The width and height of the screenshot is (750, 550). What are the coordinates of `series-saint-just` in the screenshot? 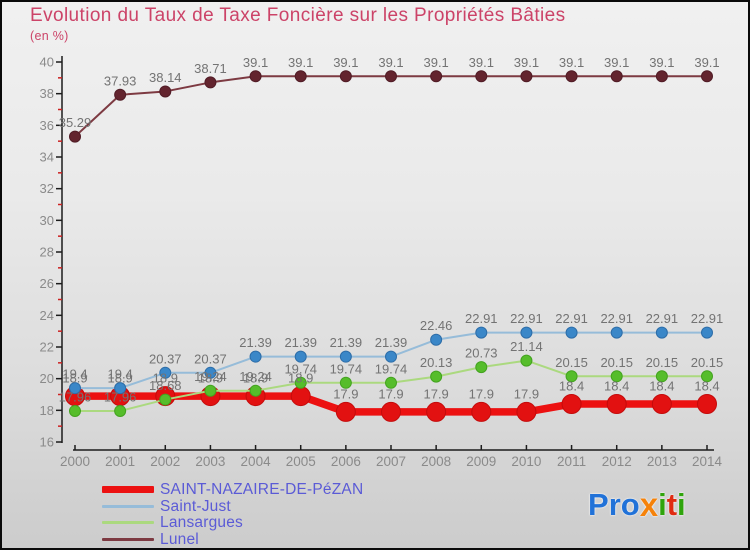 It's located at (391, 360).